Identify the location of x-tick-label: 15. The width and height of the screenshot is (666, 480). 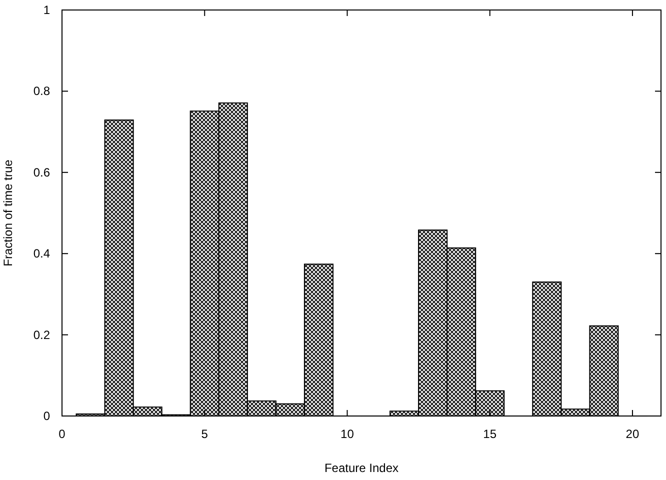
(490, 434).